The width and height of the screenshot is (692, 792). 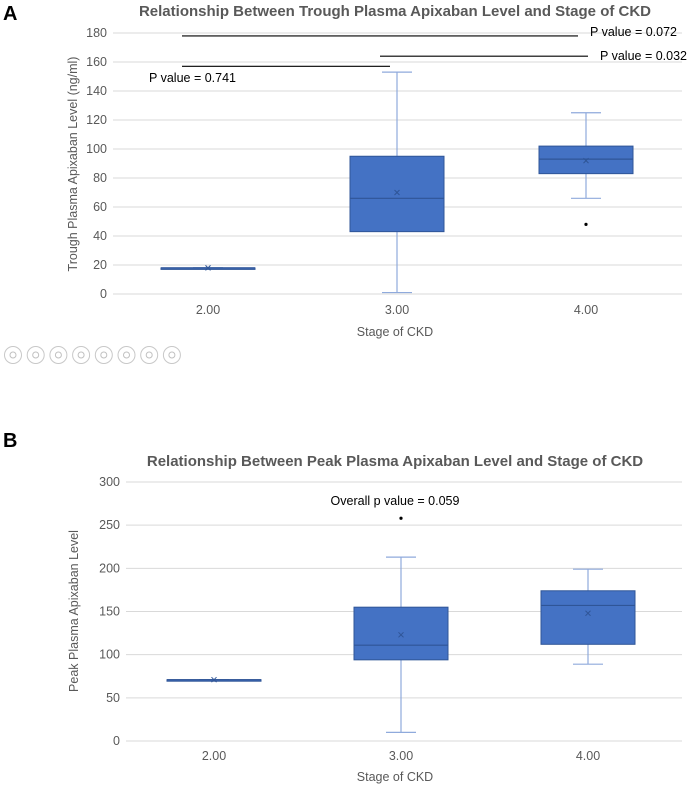 What do you see at coordinates (100, 265) in the screenshot?
I see `y-tick-label-trough: 20` at bounding box center [100, 265].